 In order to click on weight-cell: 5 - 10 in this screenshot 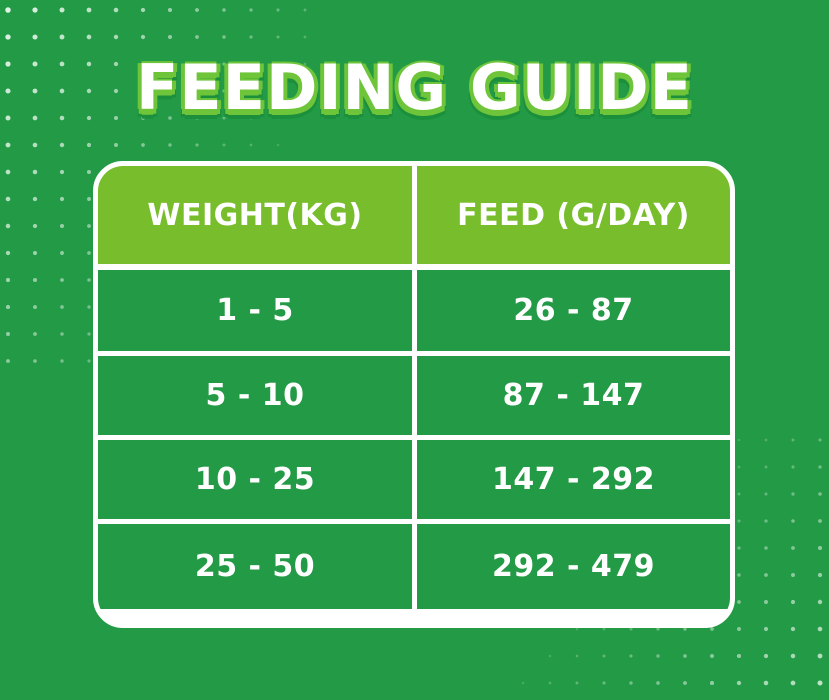, I will do `click(257, 398)`.